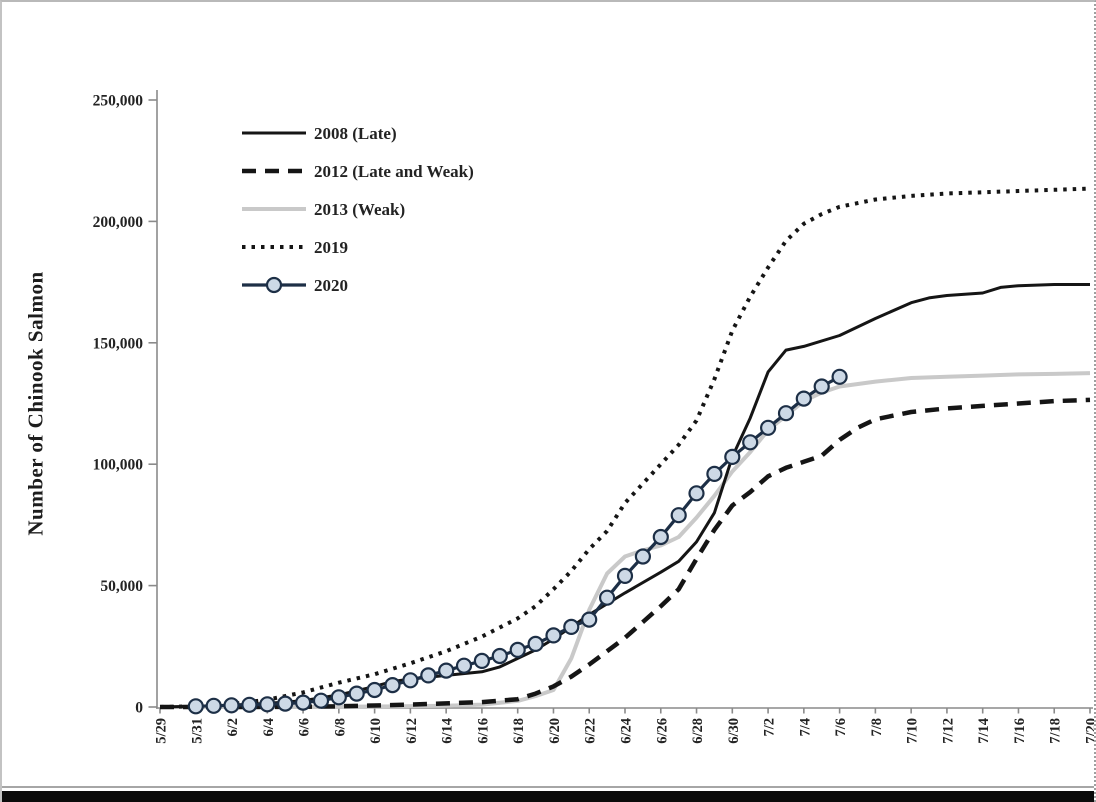  Describe the element at coordinates (233, 727) in the screenshot. I see `x-tick-label: 6/2` at that location.